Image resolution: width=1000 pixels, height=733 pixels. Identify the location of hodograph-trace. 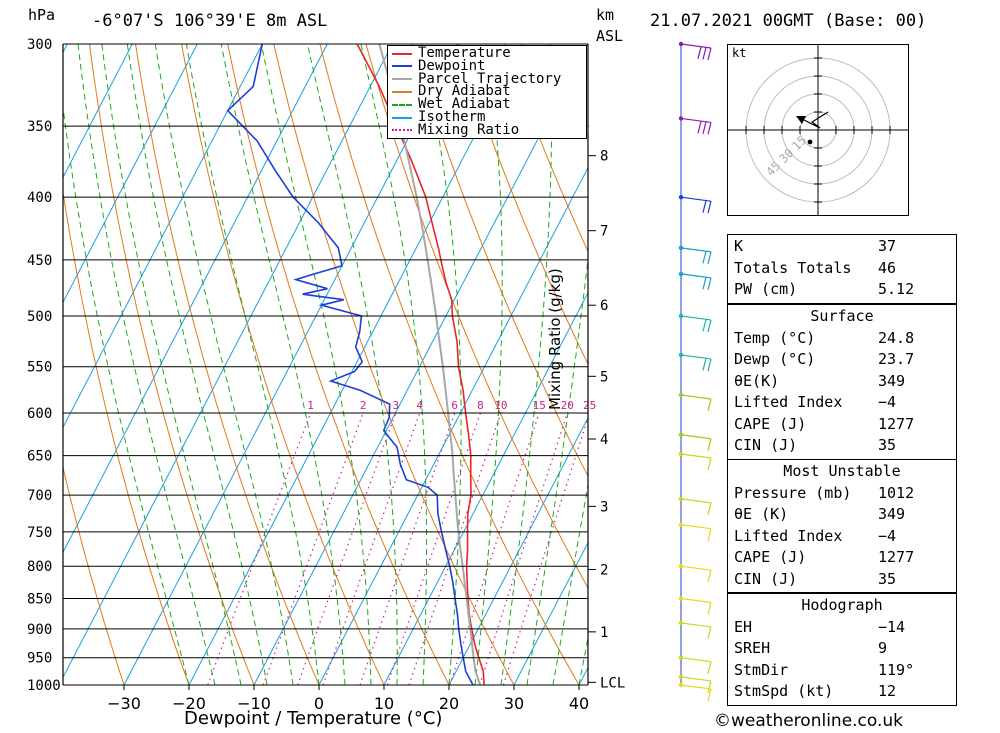
(816, 120).